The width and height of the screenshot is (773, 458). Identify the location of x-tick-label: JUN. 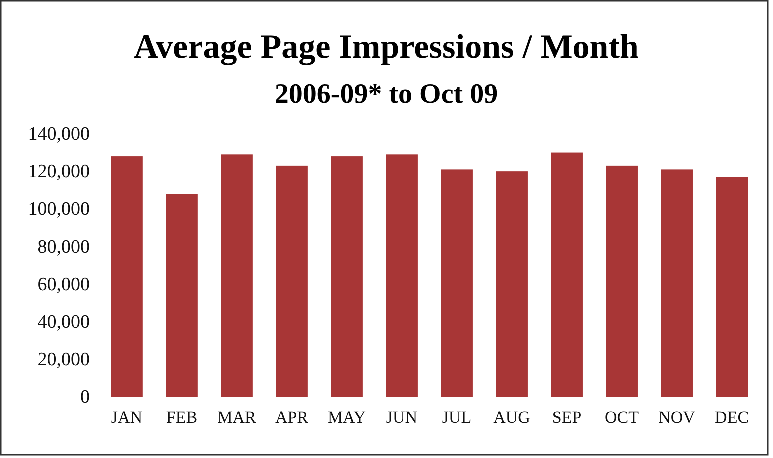
(402, 418).